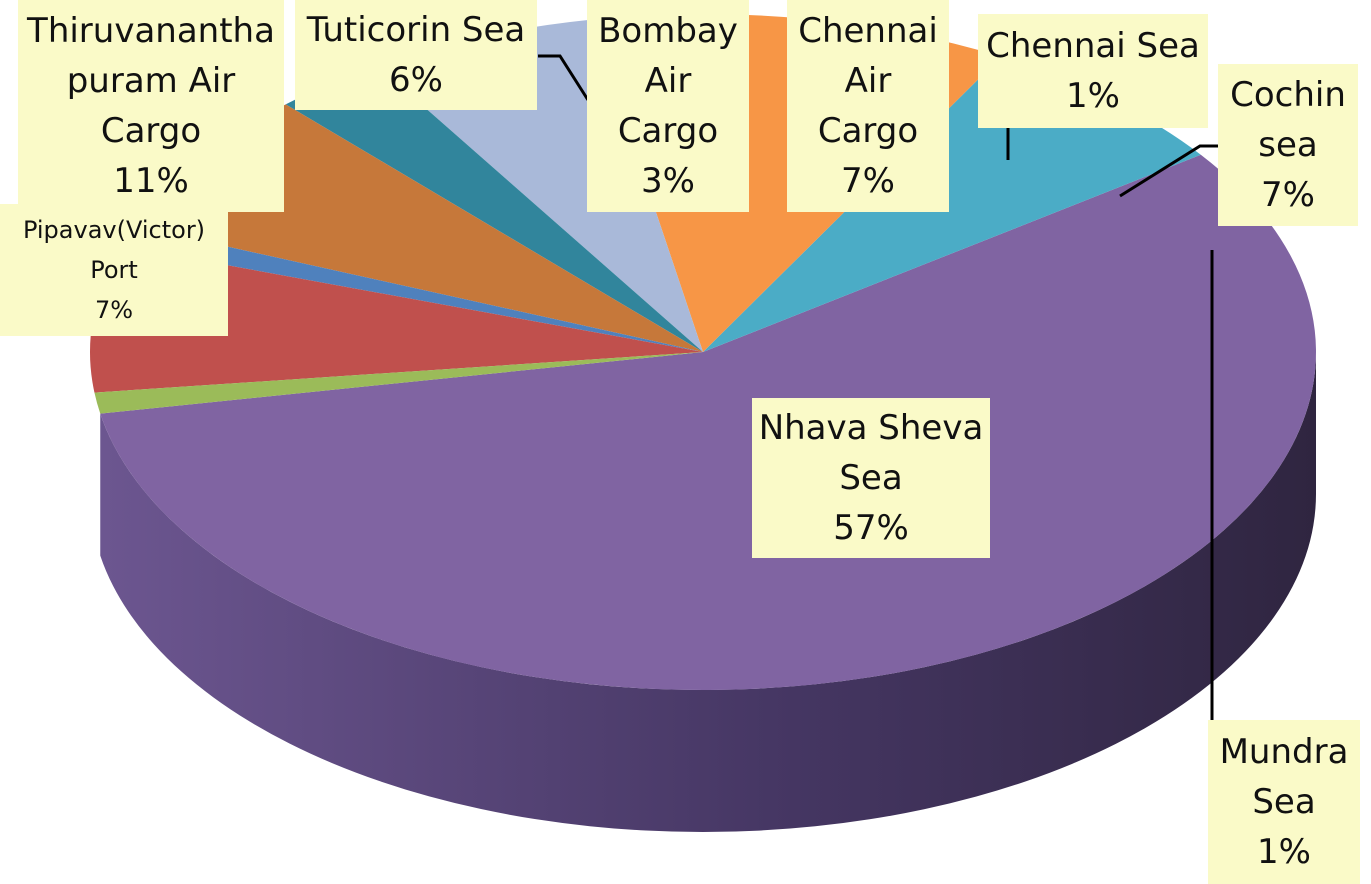  Describe the element at coordinates (868, 106) in the screenshot. I see `slice-label-chennai-air-cargo: Chennai Air Cargo 7%` at that location.